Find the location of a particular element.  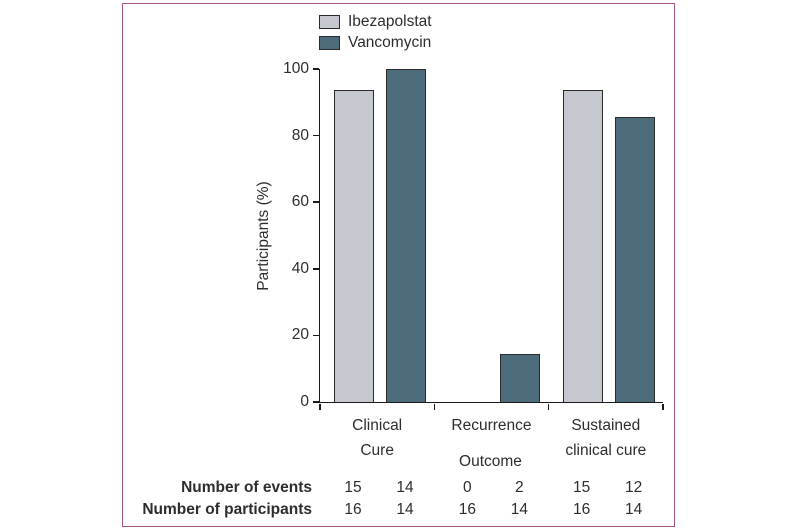

category-label: Recurrence is located at coordinates (491, 425).